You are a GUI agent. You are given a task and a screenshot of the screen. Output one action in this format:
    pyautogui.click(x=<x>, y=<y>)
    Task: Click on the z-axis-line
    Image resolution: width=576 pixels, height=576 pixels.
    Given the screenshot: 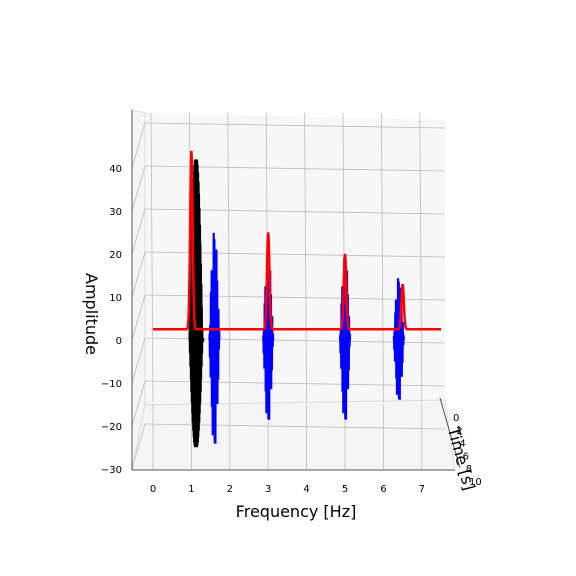 What is the action you would take?
    pyautogui.click(x=450, y=433)
    